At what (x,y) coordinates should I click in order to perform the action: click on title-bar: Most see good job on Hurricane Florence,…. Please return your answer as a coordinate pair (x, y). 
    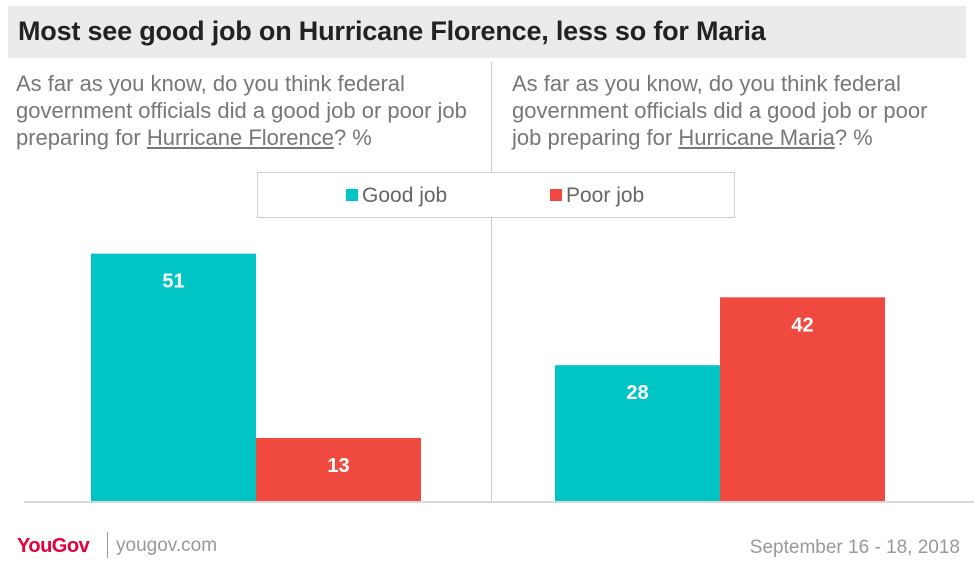
    Looking at the image, I should click on (487, 32).